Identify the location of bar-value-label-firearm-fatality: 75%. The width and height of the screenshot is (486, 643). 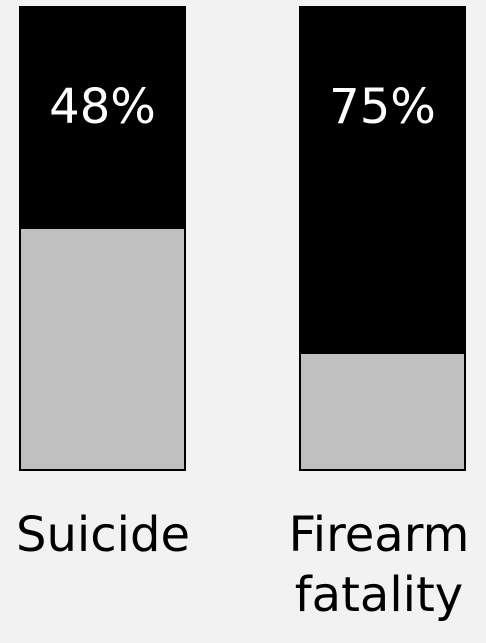
(382, 107).